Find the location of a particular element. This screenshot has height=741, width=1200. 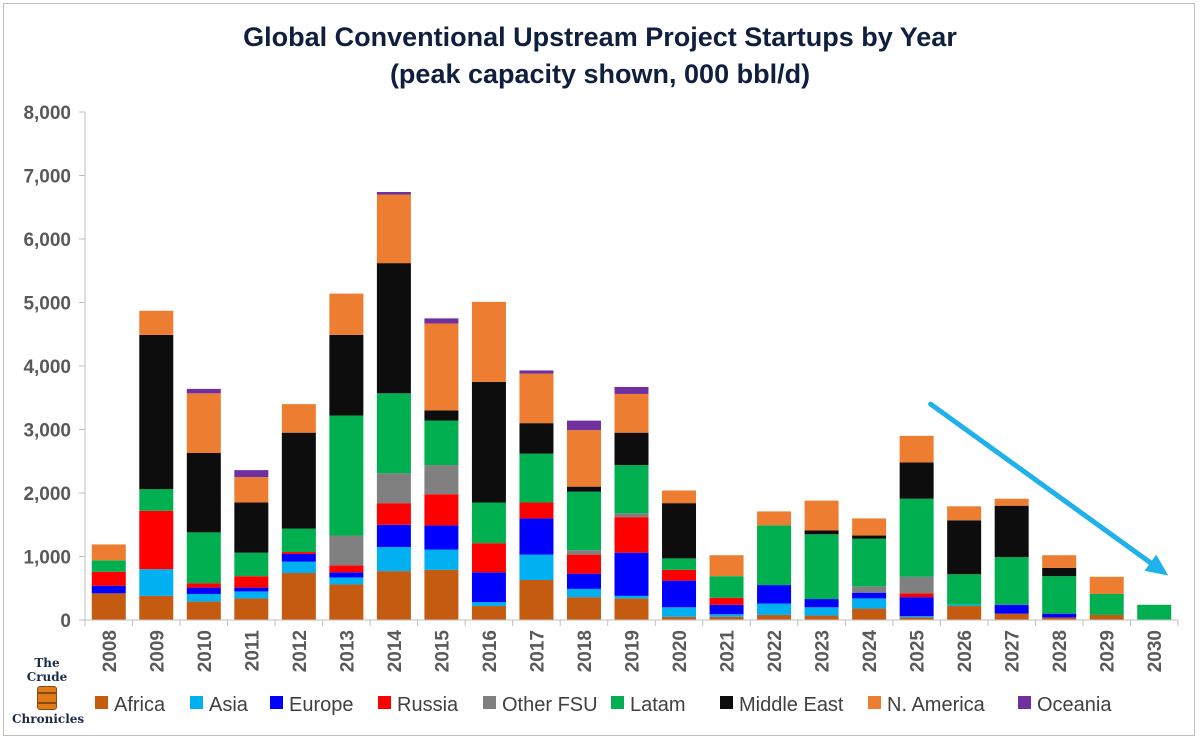

x-tick-label: 2013 is located at coordinates (347, 651).